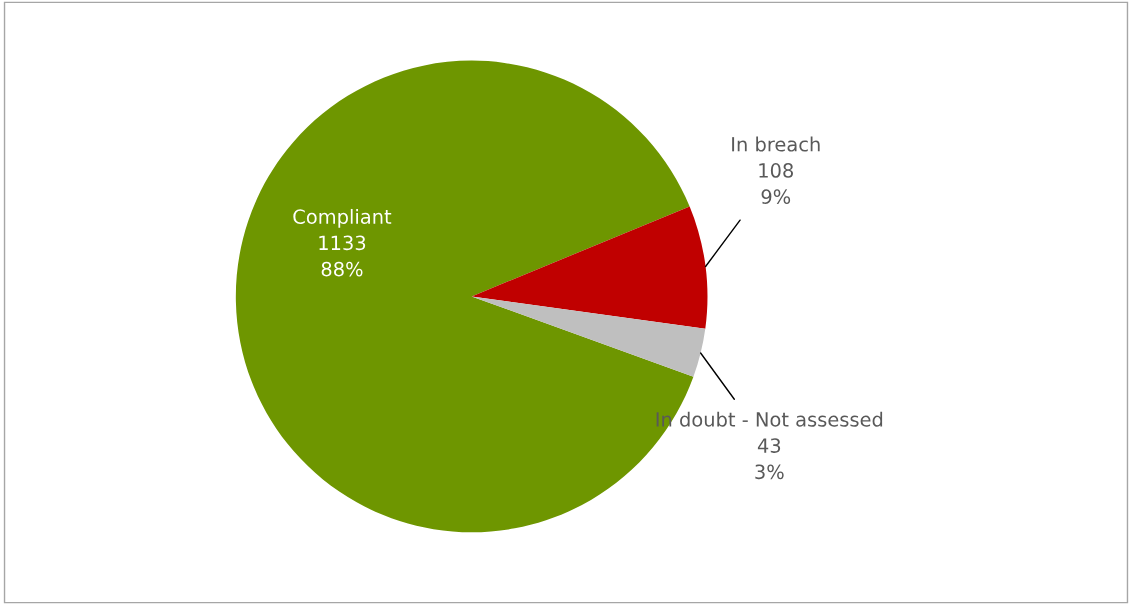  What do you see at coordinates (769, 419) in the screenshot?
I see `slice-label: In doubt - Not assessed` at bounding box center [769, 419].